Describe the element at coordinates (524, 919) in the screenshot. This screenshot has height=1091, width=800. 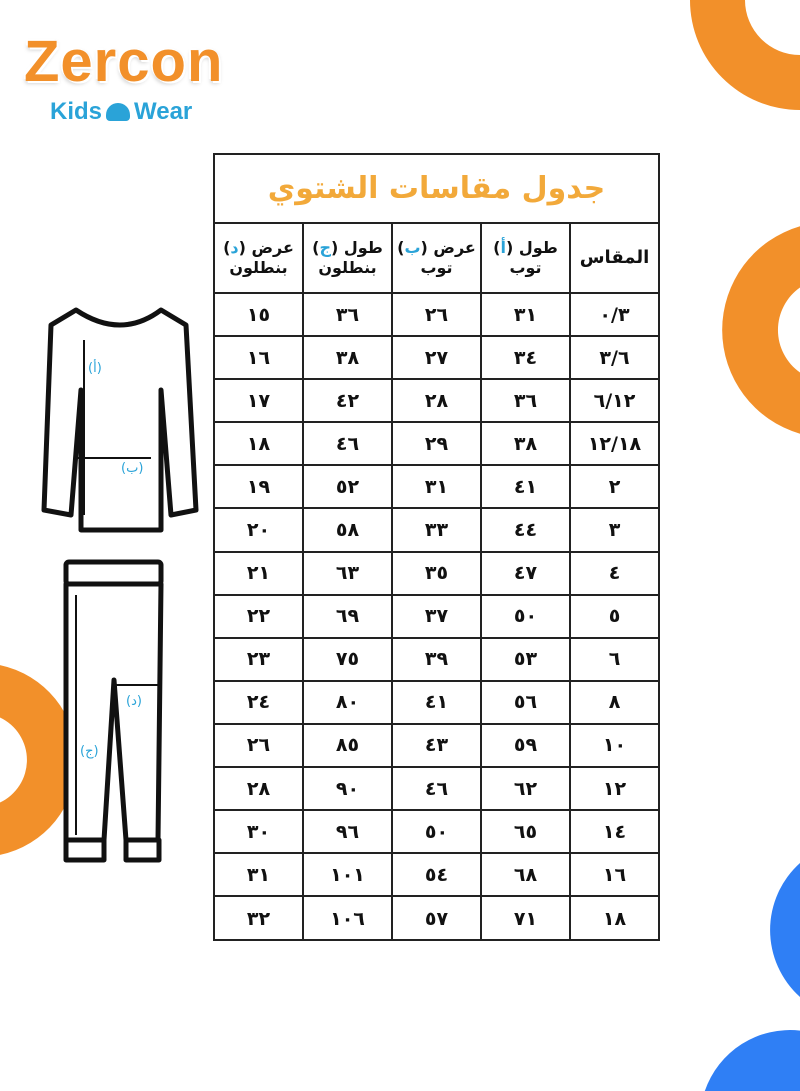
I see `cell-top-length: ٧١` at that location.